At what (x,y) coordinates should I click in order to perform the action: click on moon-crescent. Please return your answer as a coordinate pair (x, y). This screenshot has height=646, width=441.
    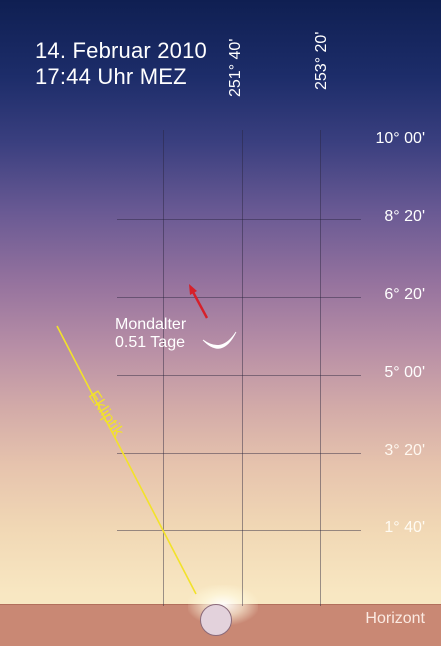
    Looking at the image, I should click on (219, 340).